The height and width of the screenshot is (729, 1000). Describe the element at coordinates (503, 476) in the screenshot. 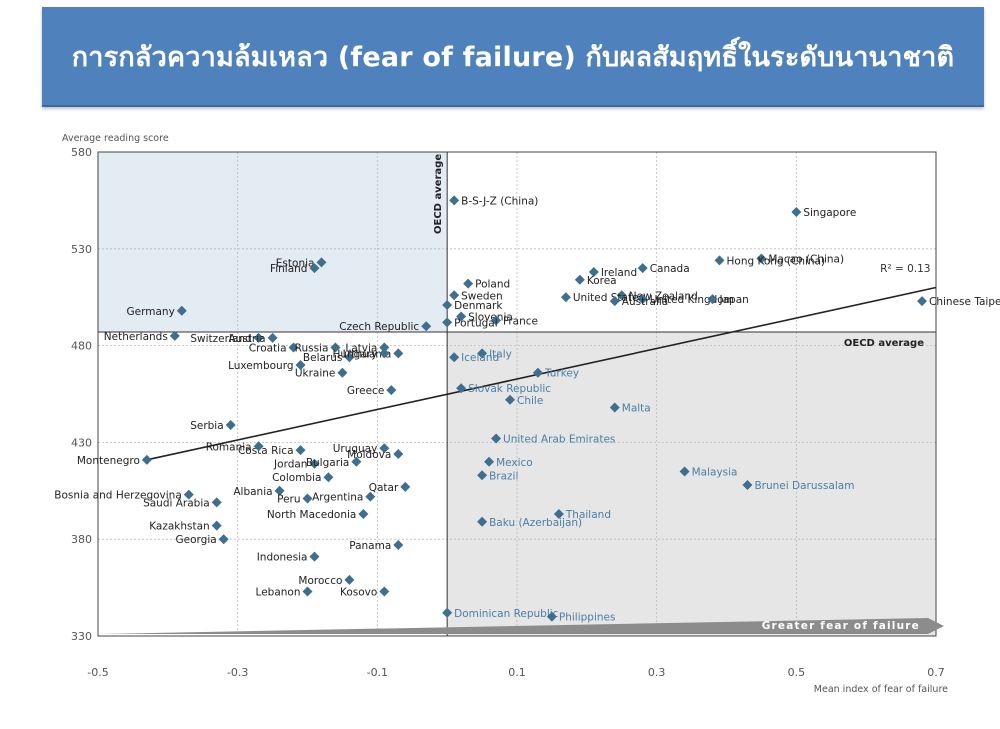

I see `data-label: Brazil` at that location.